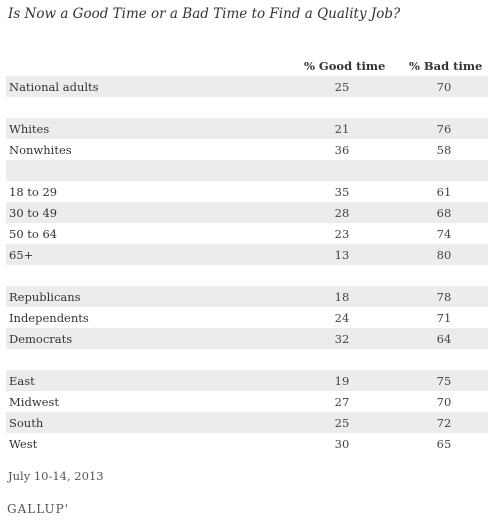 Image resolution: width=494 pixels, height=521 pixels. Describe the element at coordinates (33, 192) in the screenshot. I see `row-label: 18 to 29` at that location.